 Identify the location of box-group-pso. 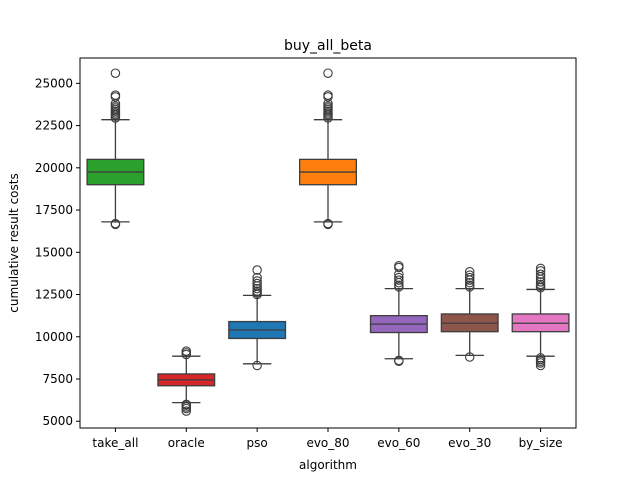
(257, 318).